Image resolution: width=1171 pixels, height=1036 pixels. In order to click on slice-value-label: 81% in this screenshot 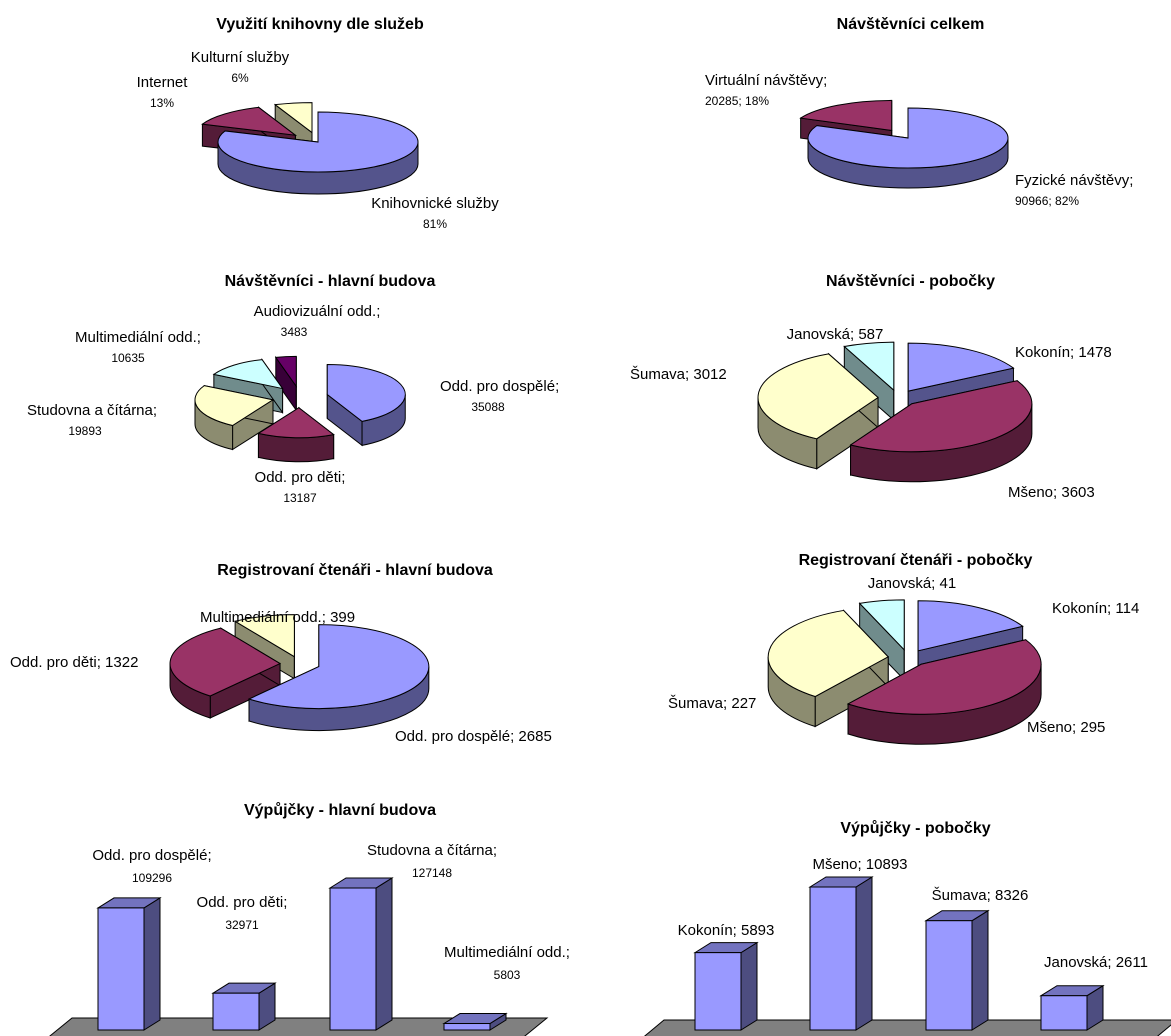, I will do `click(435, 224)`.